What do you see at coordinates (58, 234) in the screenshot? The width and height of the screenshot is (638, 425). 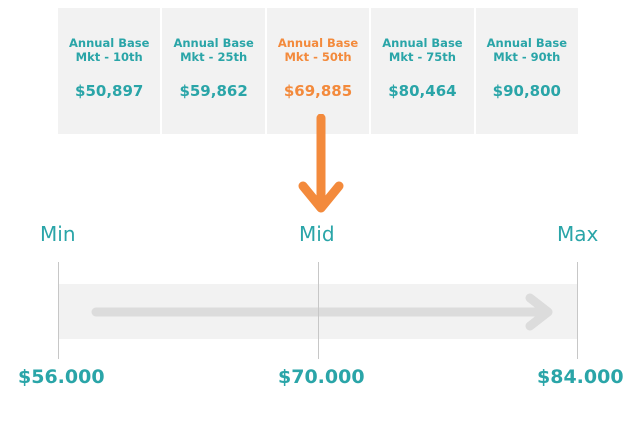 I see `min-label: Min` at bounding box center [58, 234].